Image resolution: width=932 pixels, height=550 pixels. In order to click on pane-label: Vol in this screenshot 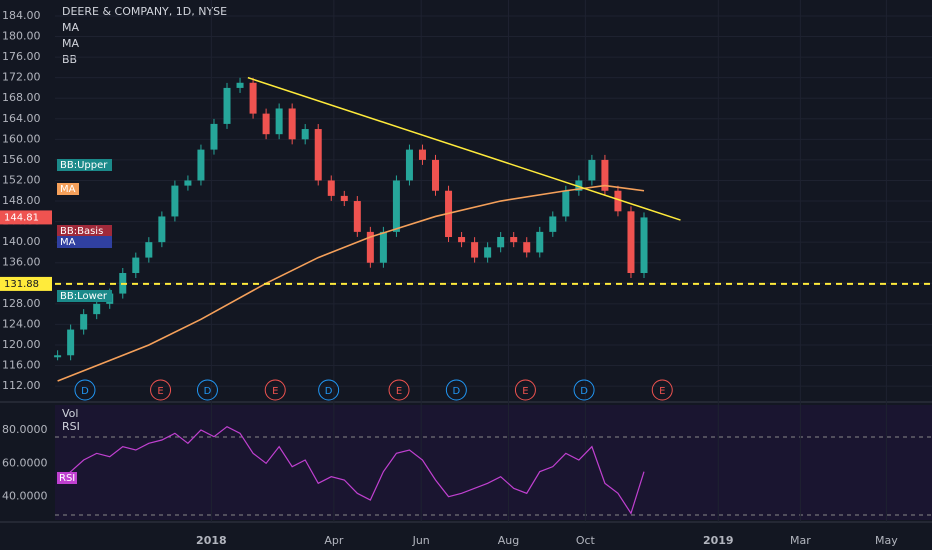, I will do `click(70, 413)`.